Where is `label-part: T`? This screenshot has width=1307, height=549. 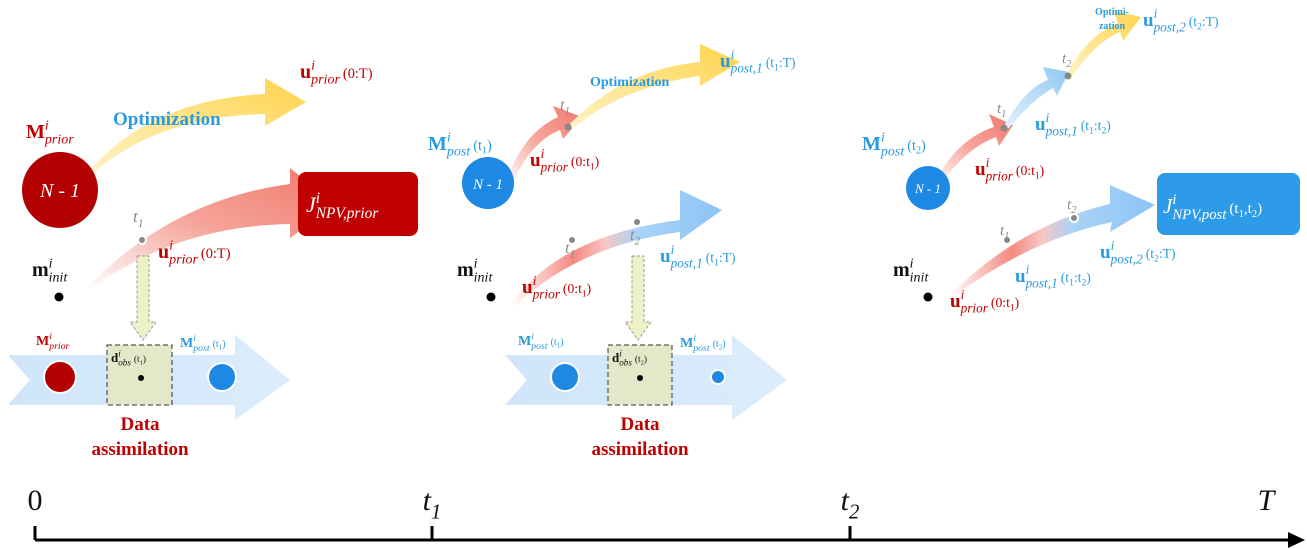 label-part: T is located at coordinates (1267, 500).